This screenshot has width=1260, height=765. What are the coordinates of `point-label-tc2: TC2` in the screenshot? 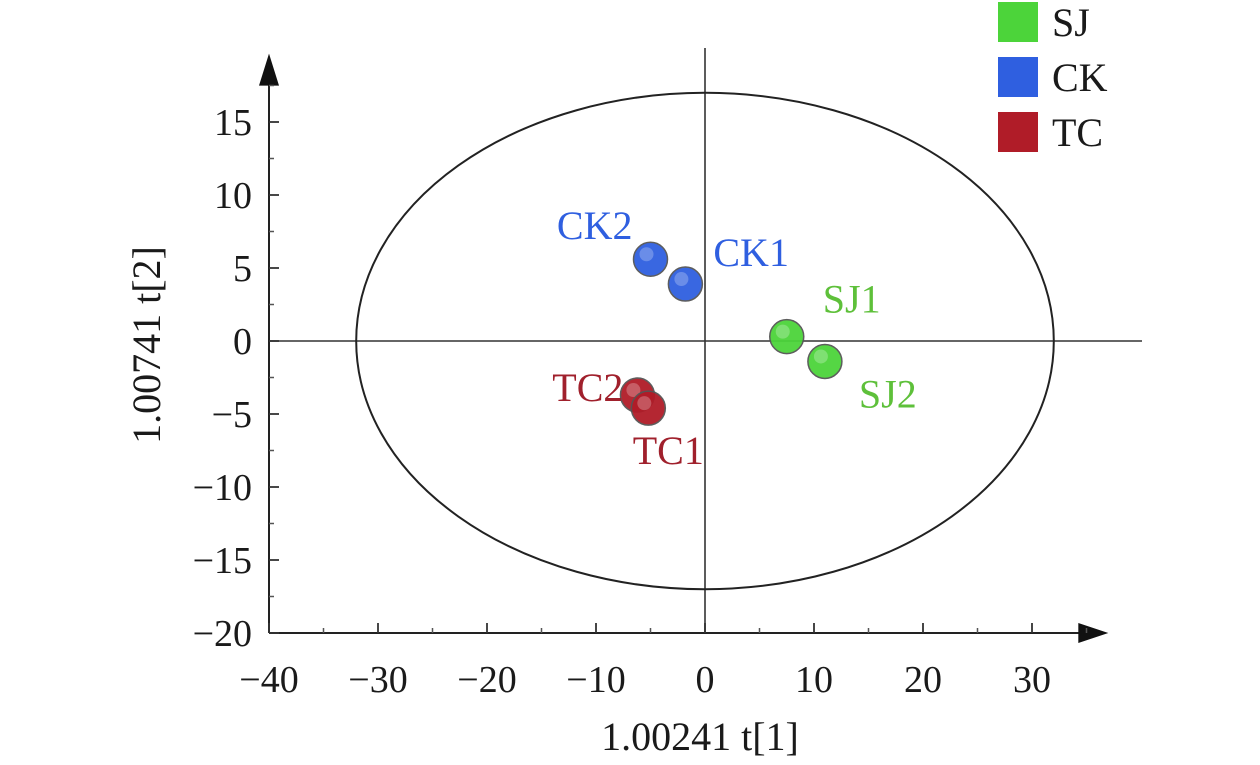 It's located at (587, 387).